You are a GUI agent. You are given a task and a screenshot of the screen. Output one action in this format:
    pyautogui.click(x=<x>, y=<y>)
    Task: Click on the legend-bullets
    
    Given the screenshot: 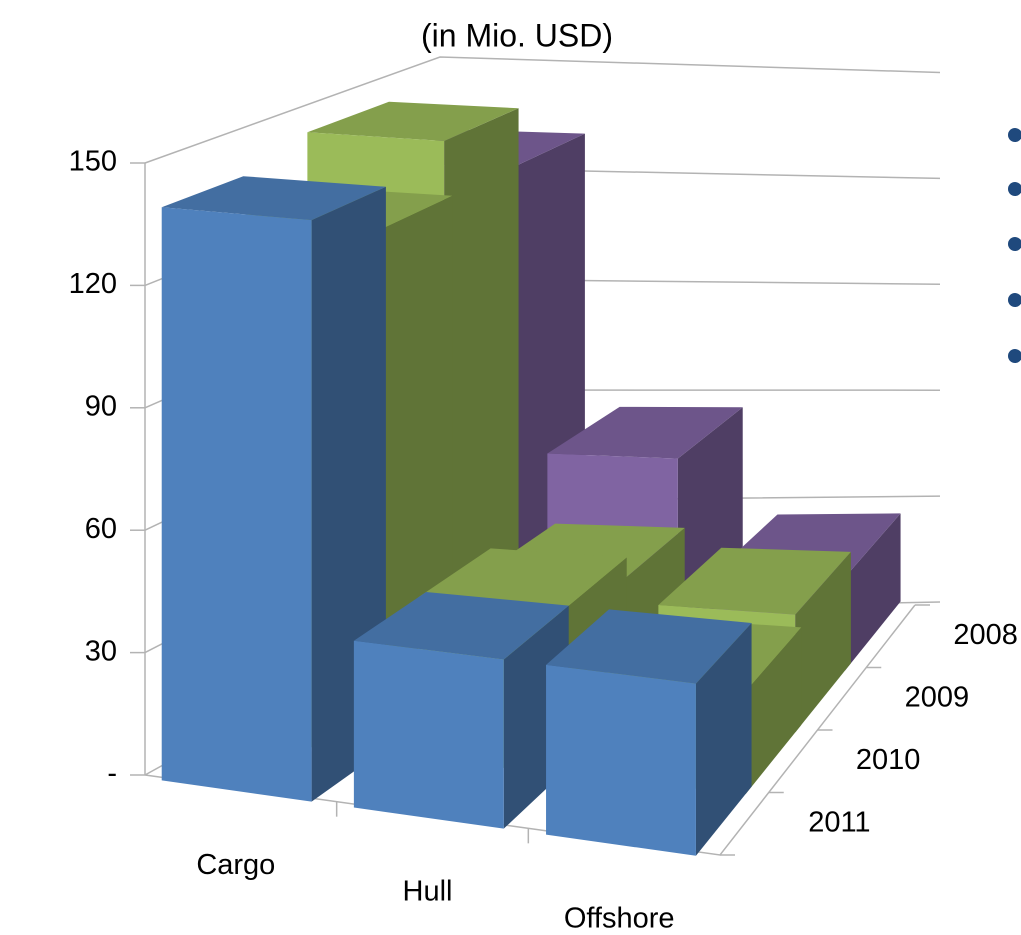 What is the action you would take?
    pyautogui.click(x=1014, y=245)
    